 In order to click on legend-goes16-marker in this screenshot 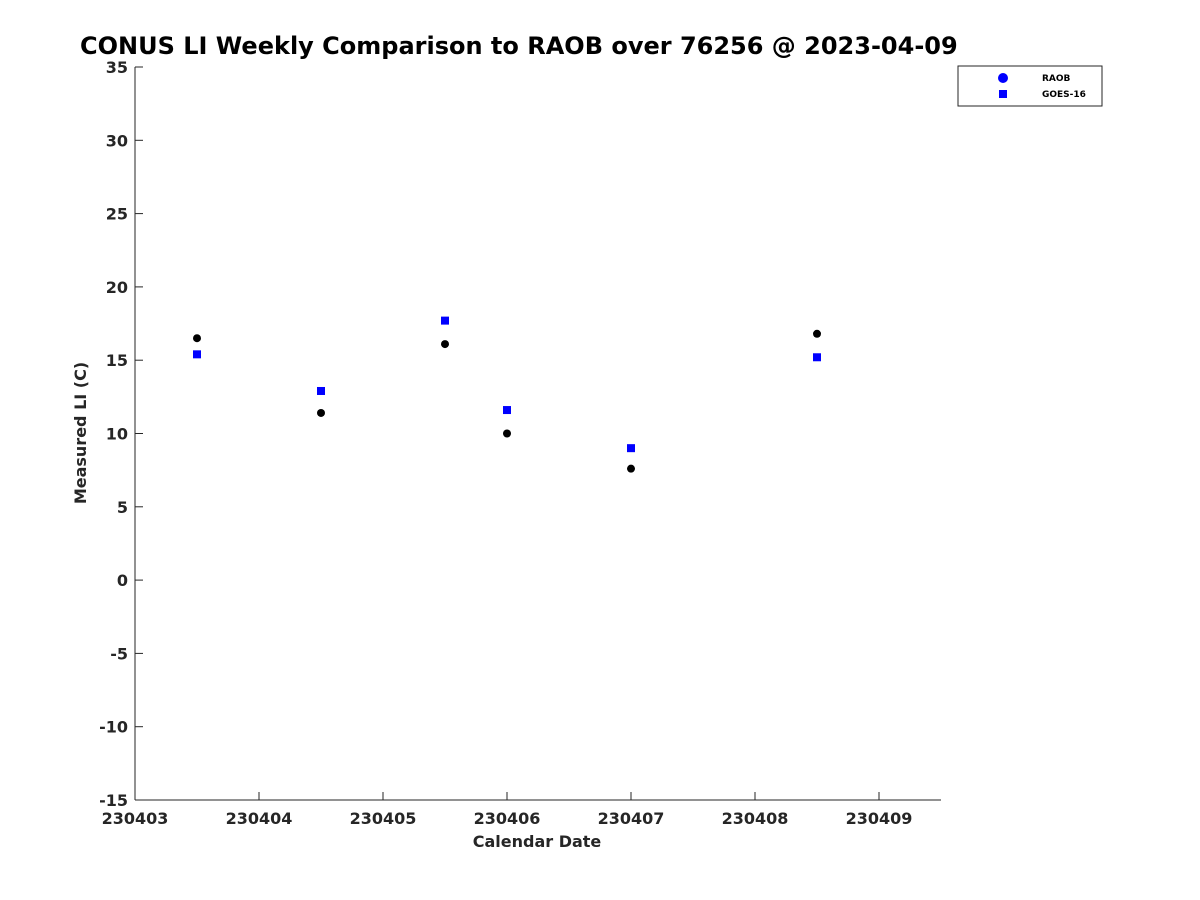, I will do `click(1003, 94)`.